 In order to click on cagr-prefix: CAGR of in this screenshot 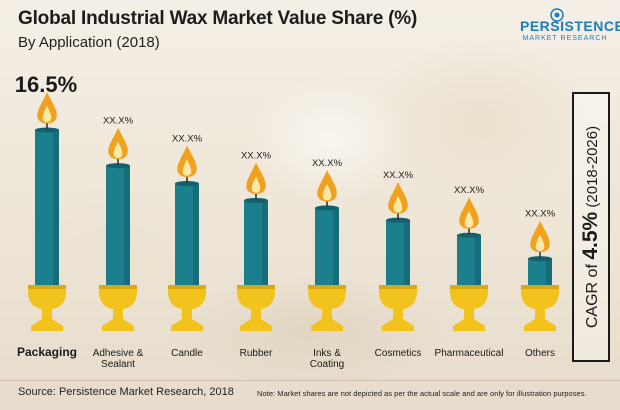, I will do `click(592, 294)`.